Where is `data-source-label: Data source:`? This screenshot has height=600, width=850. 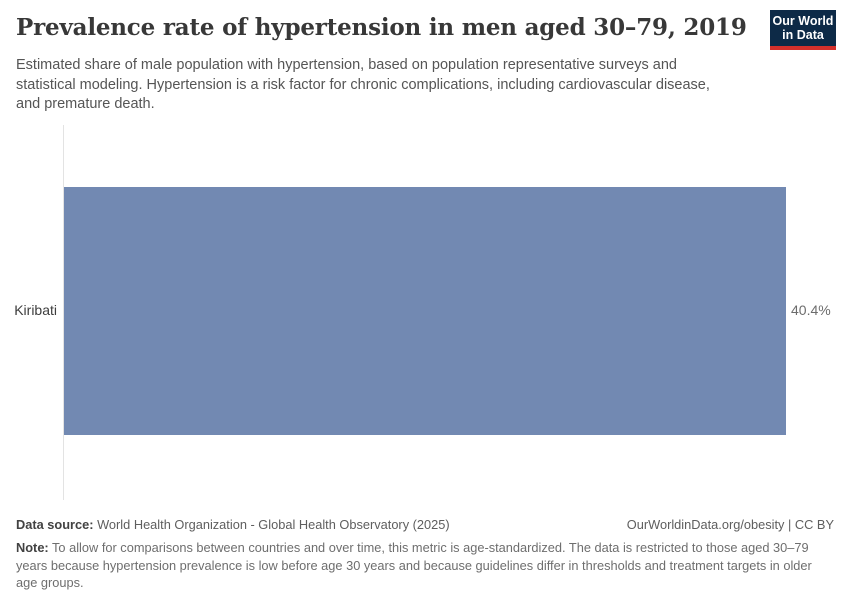
data-source-label: Data source: is located at coordinates (55, 524).